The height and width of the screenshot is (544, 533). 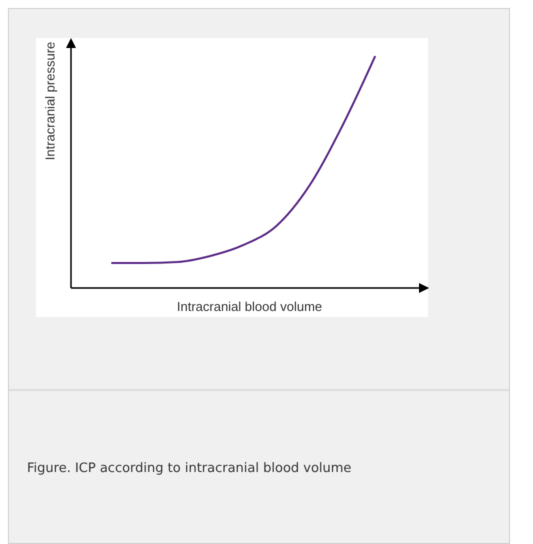 I want to click on y-axis-title: Intracranial pressure, so click(x=50, y=101).